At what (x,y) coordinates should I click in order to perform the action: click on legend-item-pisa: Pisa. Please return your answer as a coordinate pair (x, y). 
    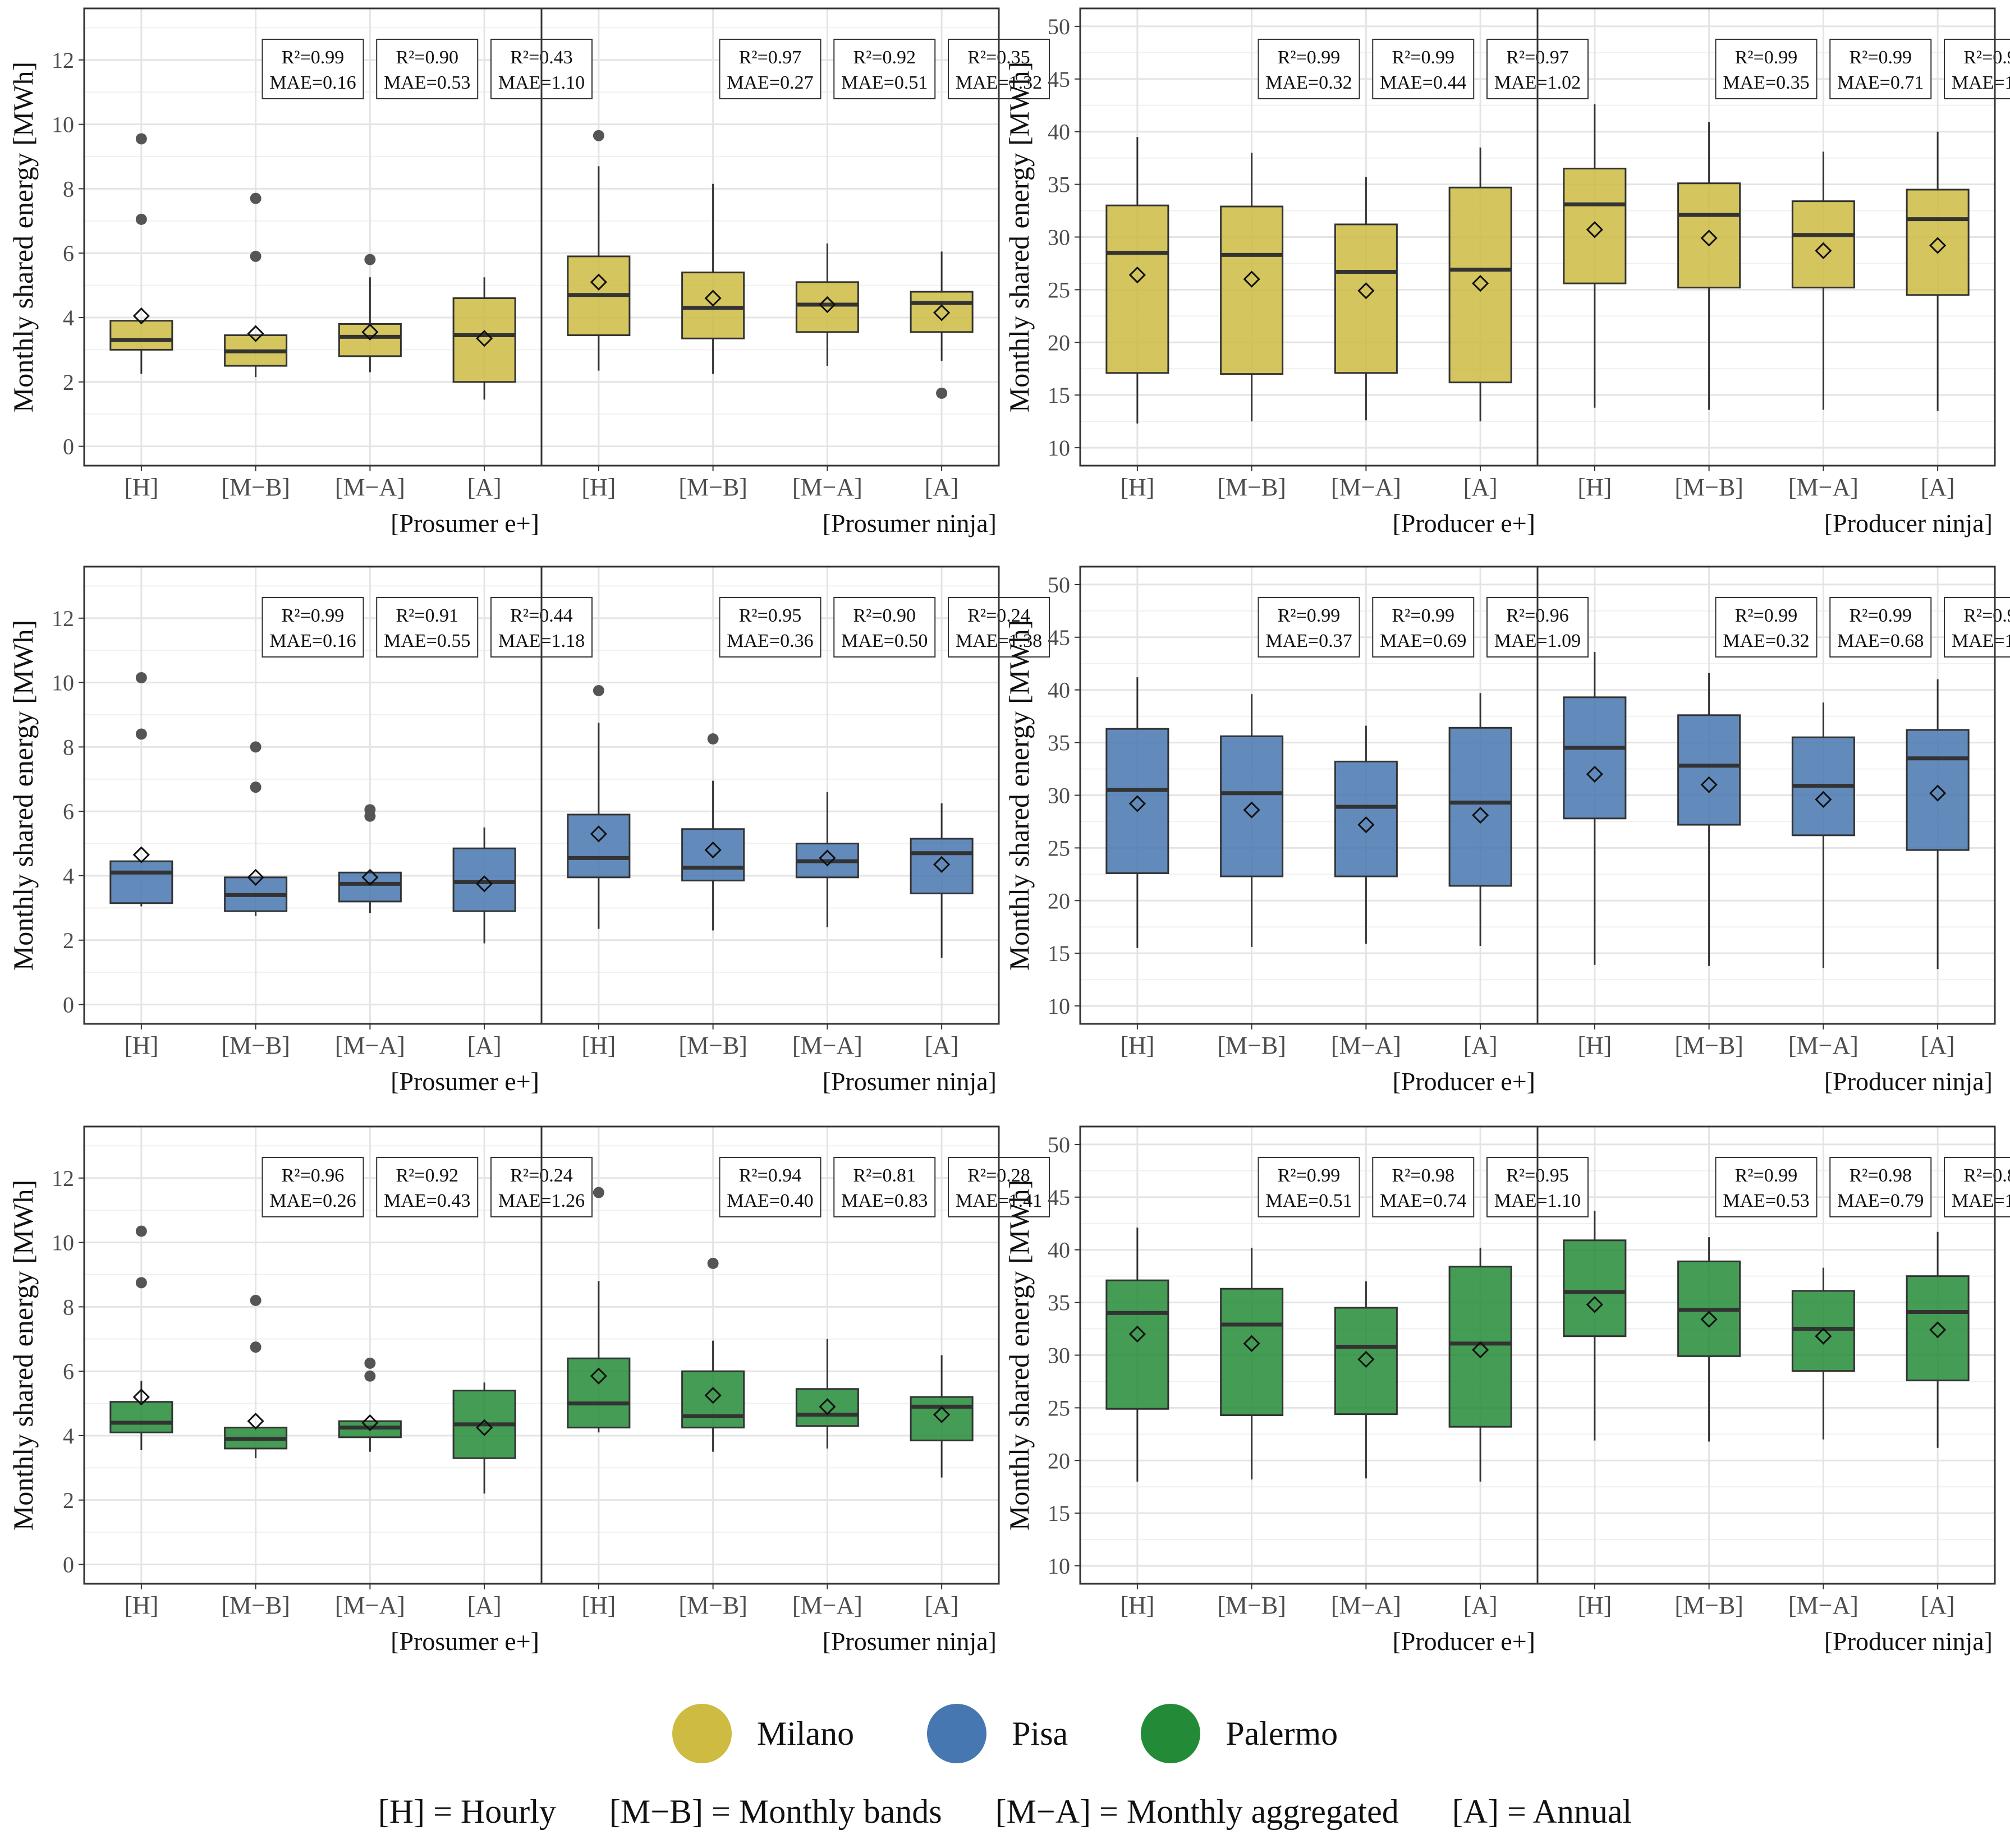
    Looking at the image, I should click on (997, 1734).